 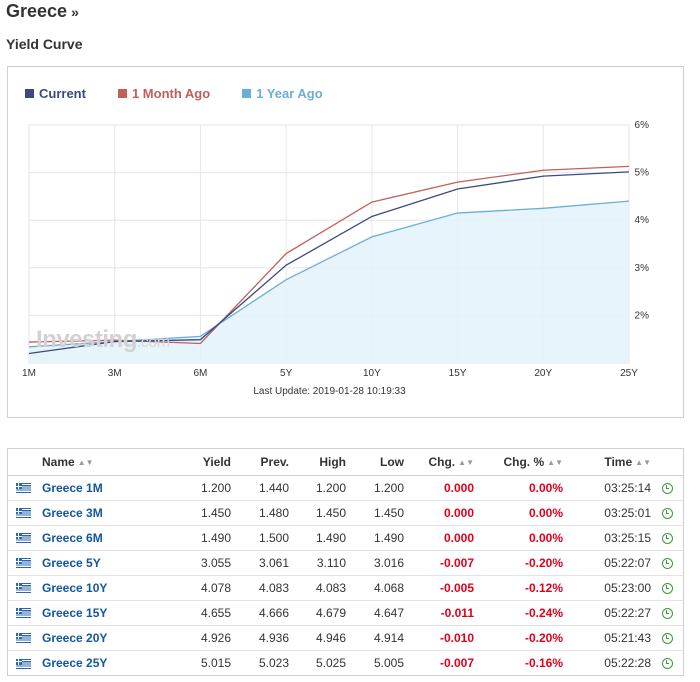 I want to click on bond-name-link: Greece 6M, so click(x=72, y=537).